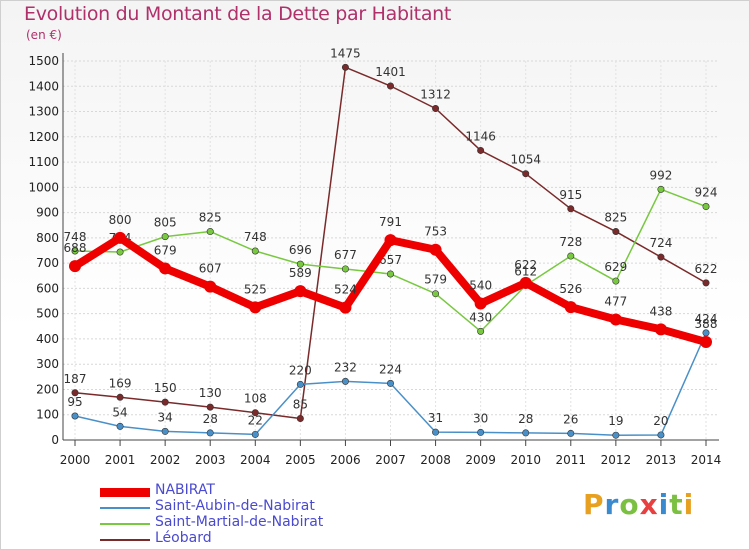 The image size is (750, 550). I want to click on data-label-leobard: 915, so click(570, 195).